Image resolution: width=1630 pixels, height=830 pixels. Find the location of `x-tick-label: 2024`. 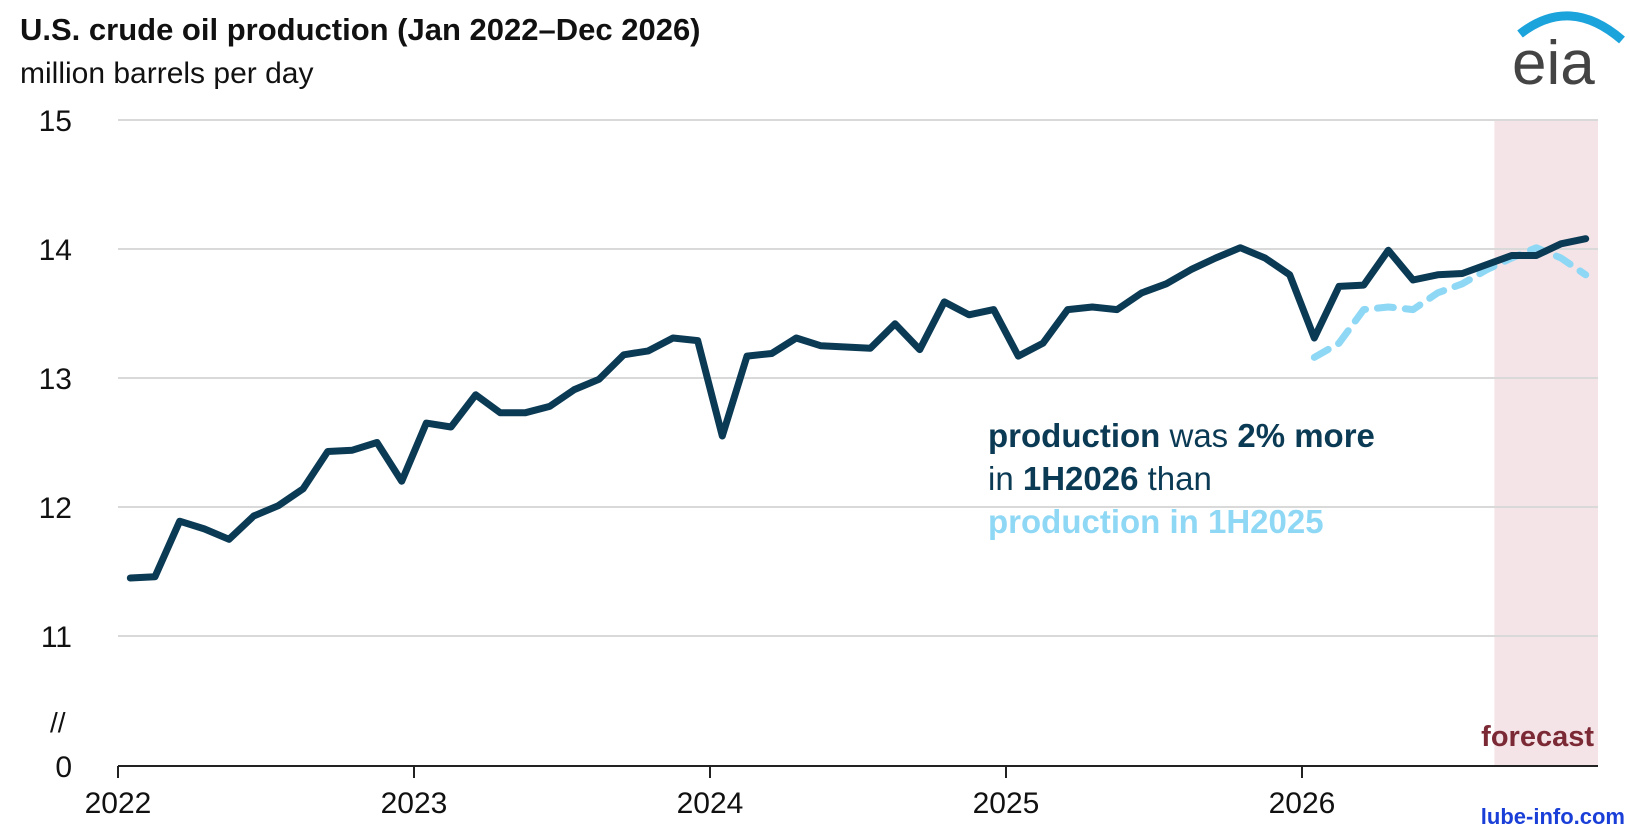

x-tick-label: 2024 is located at coordinates (710, 803).